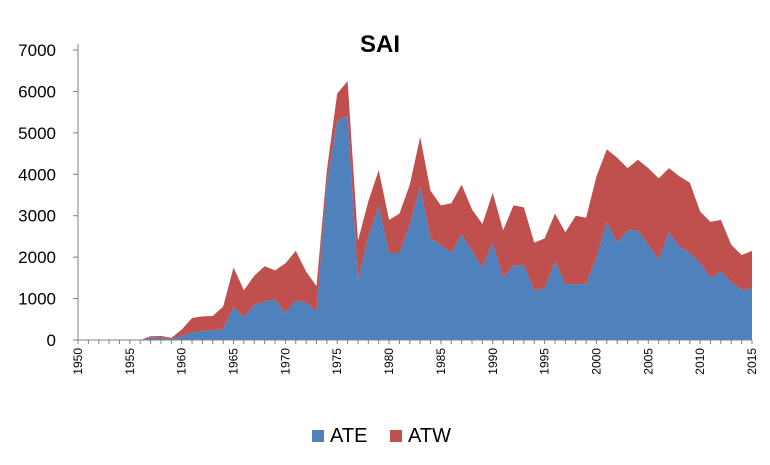 The height and width of the screenshot is (465, 770). Describe the element at coordinates (37, 299) in the screenshot. I see `y-tick-label: 1000` at that location.